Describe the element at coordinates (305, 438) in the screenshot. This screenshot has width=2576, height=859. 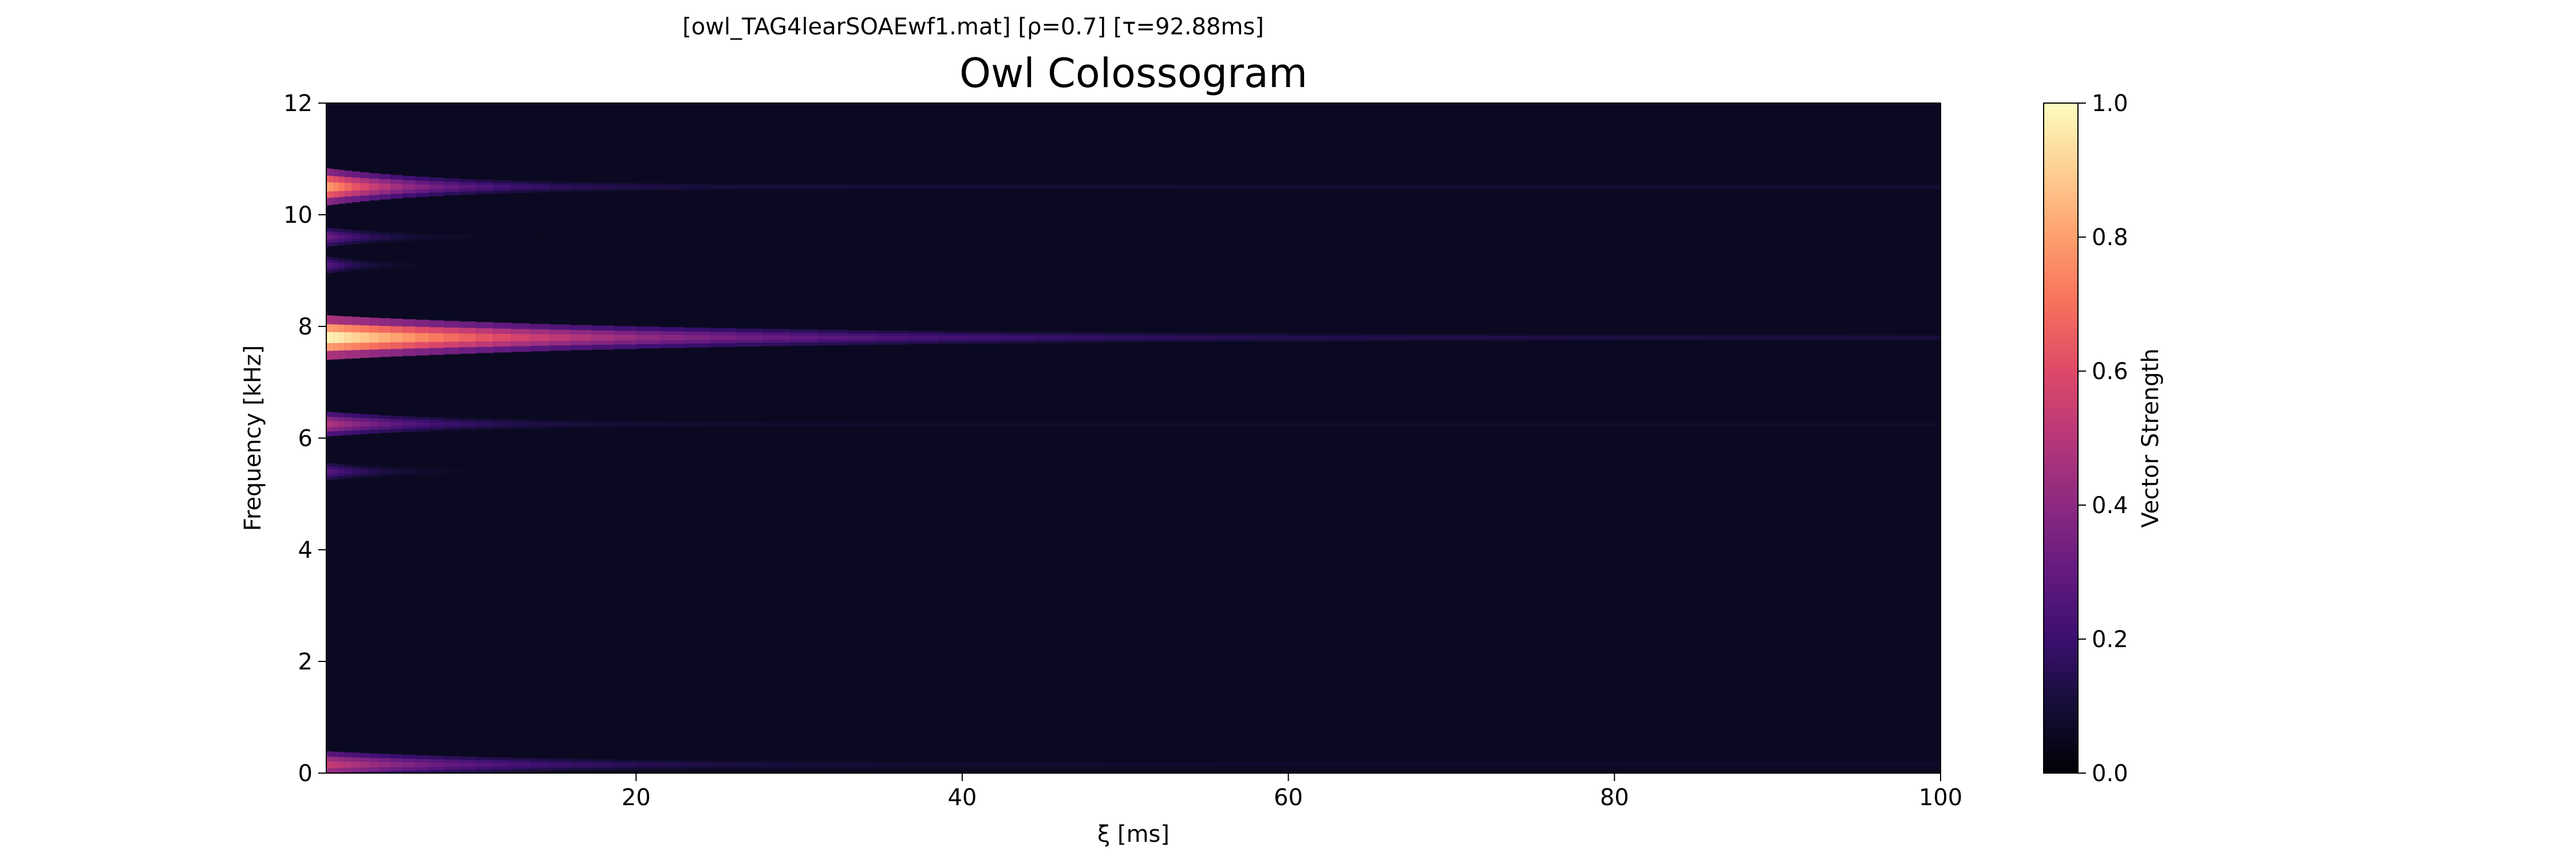
I see `y-tick-label: 6` at that location.